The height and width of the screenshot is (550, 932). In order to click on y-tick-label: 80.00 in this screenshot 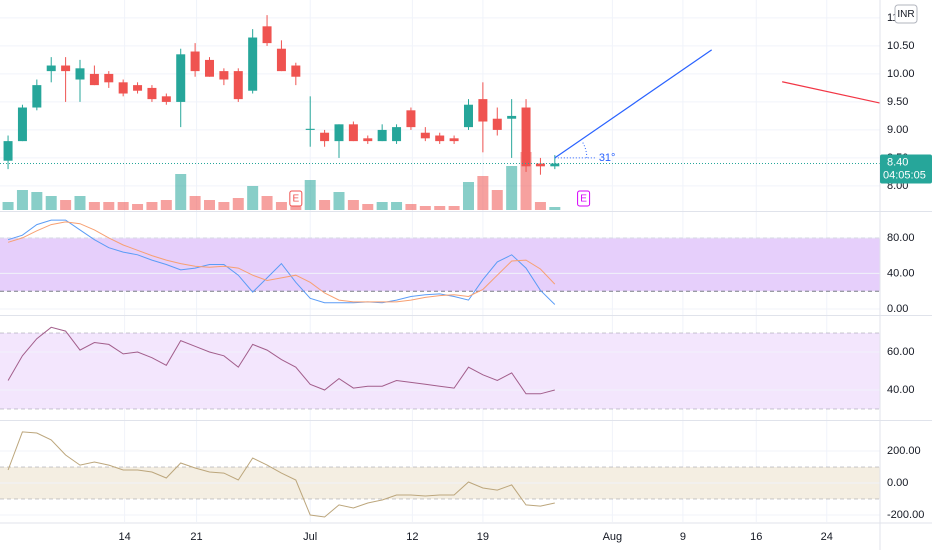, I will do `click(901, 238)`.